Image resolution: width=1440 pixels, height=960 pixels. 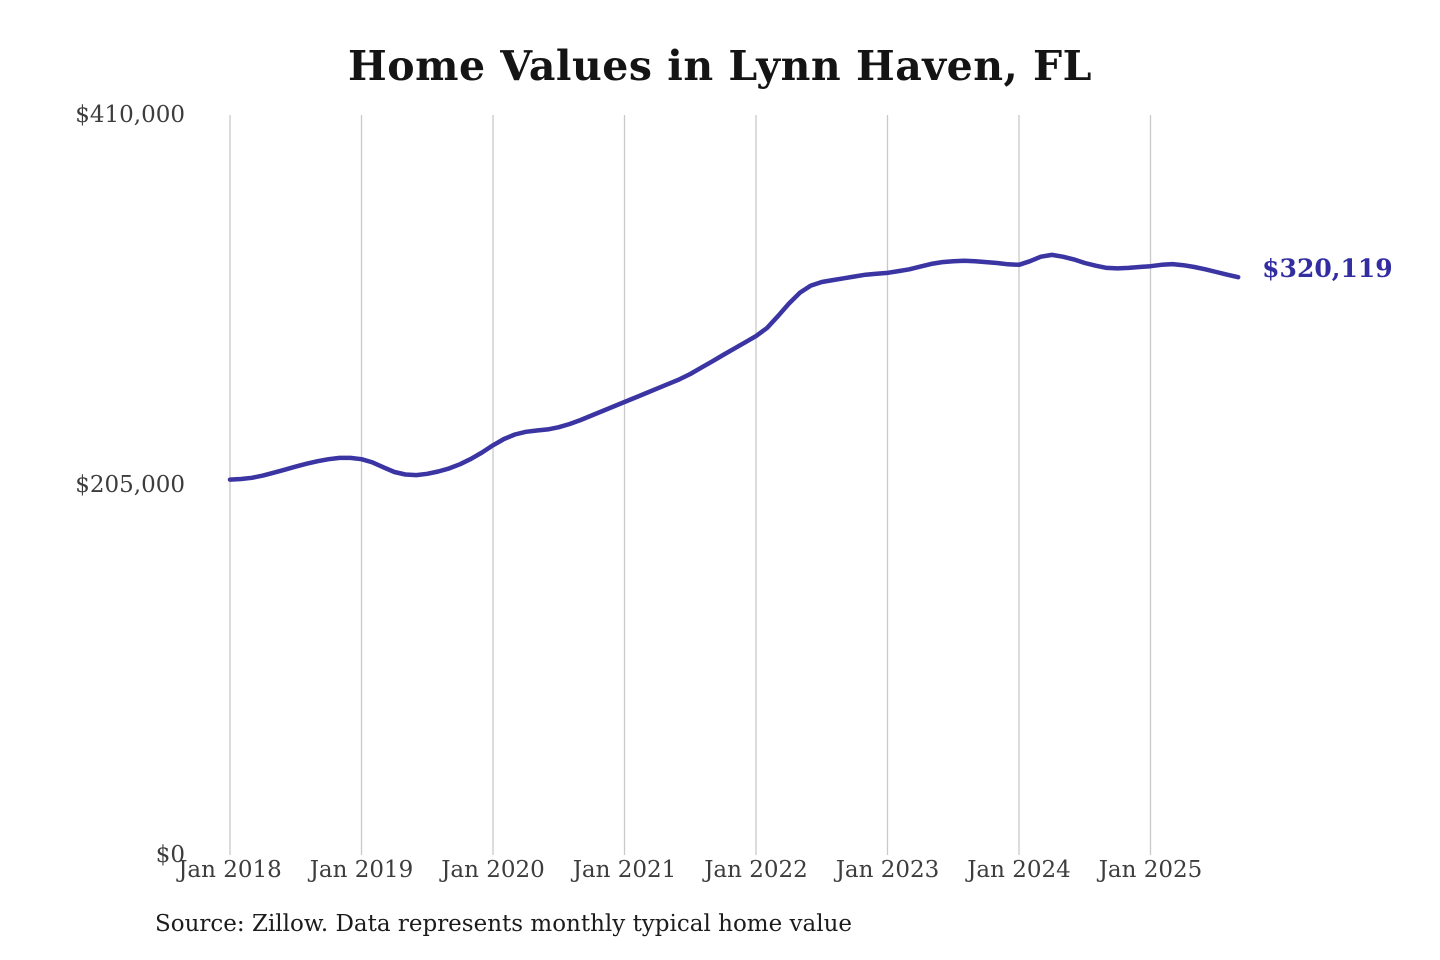 What do you see at coordinates (1150, 870) in the screenshot?
I see `x-axis-tick-label: Jan 2025` at bounding box center [1150, 870].